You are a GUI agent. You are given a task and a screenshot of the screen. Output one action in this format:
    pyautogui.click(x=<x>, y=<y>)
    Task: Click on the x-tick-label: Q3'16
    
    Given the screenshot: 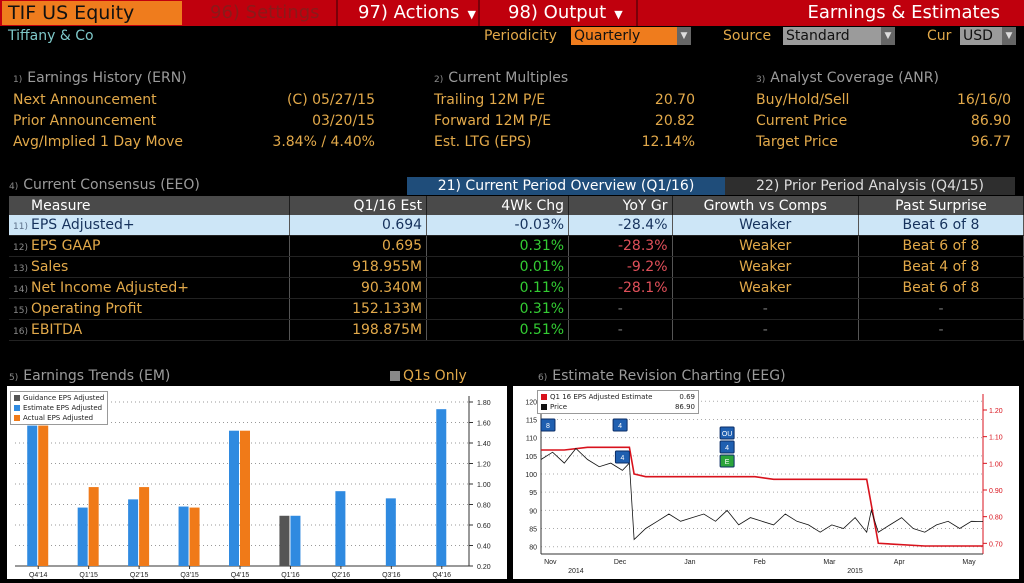 What is the action you would take?
    pyautogui.click(x=391, y=575)
    